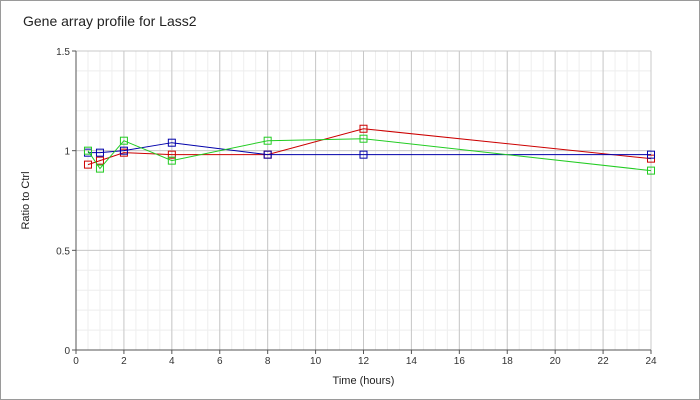 Image resolution: width=700 pixels, height=400 pixels. What do you see at coordinates (508, 361) in the screenshot?
I see `x-tick-label: 18` at bounding box center [508, 361].